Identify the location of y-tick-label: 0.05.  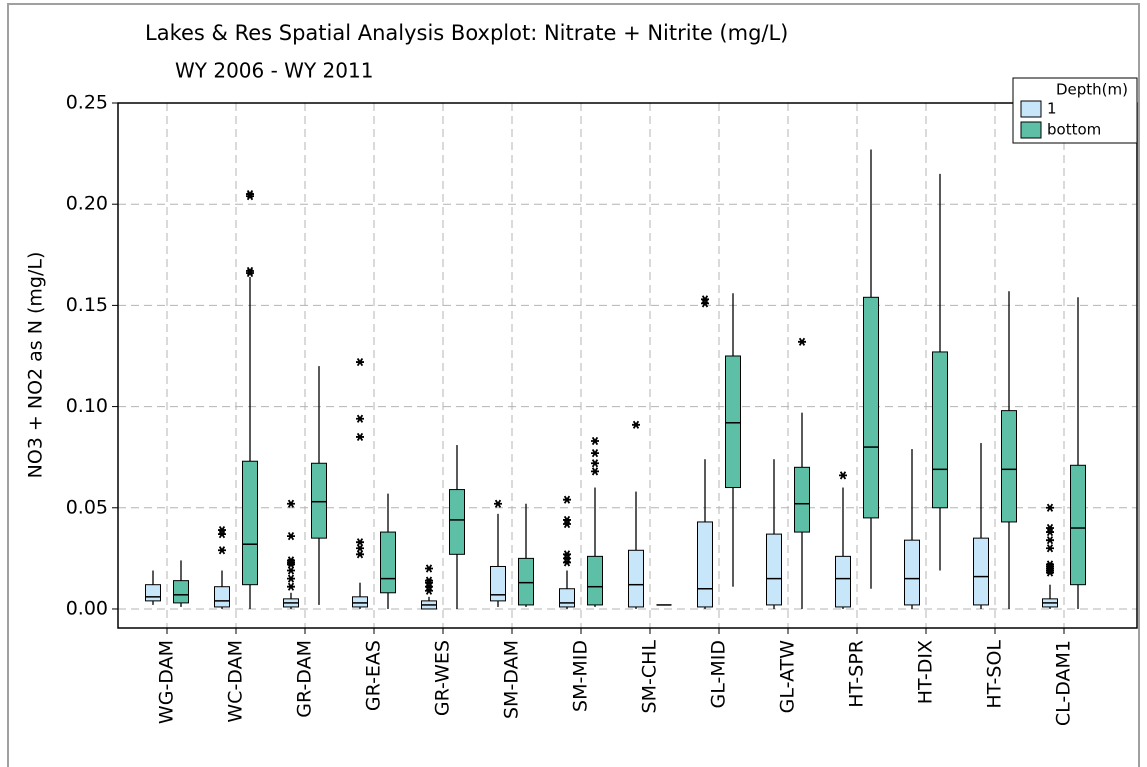
(87, 507).